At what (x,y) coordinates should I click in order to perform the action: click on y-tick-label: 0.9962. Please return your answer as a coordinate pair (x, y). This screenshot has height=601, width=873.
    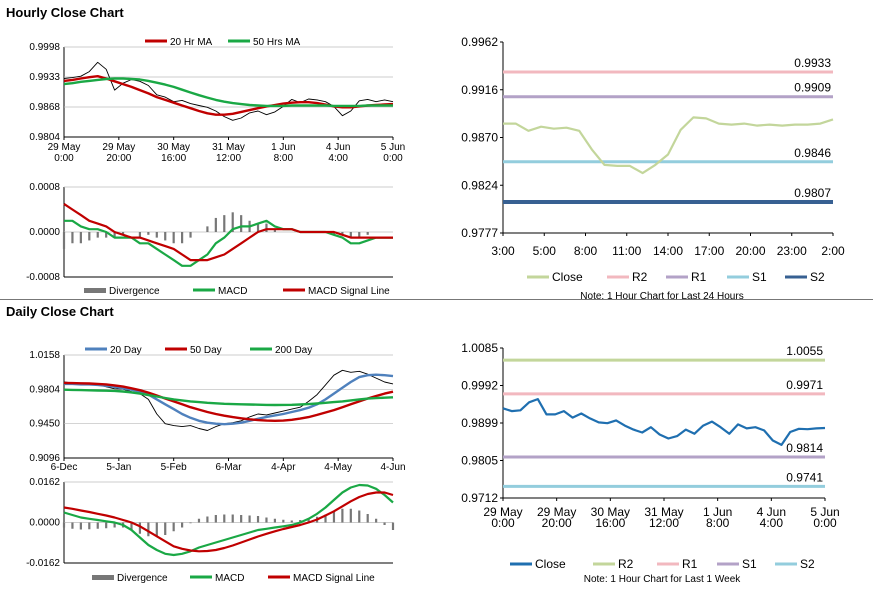
    Looking at the image, I should click on (479, 42).